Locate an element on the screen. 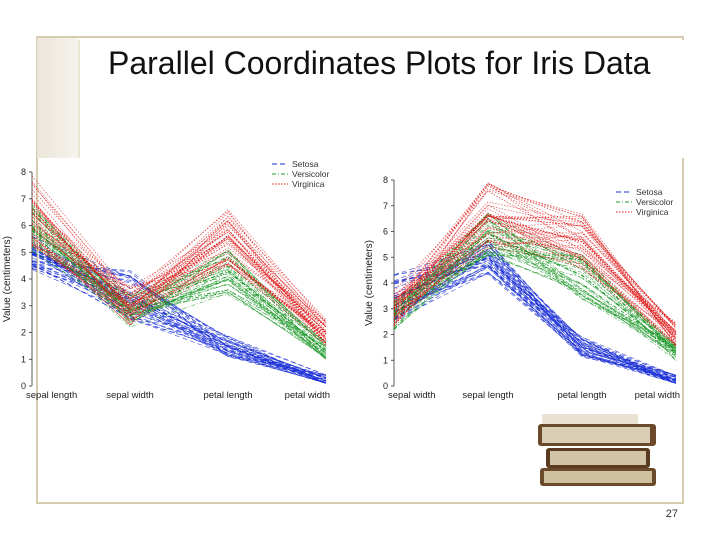  category-label: petal width is located at coordinates (307, 395).